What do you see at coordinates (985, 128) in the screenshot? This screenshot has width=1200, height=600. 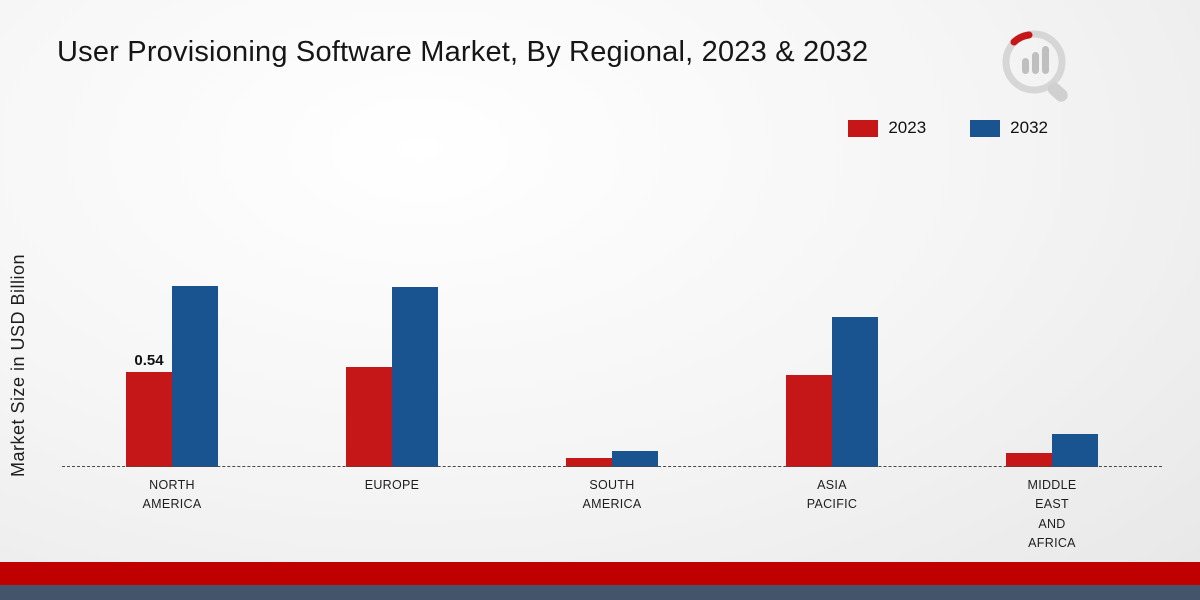 I see `legend-swatch-2032` at bounding box center [985, 128].